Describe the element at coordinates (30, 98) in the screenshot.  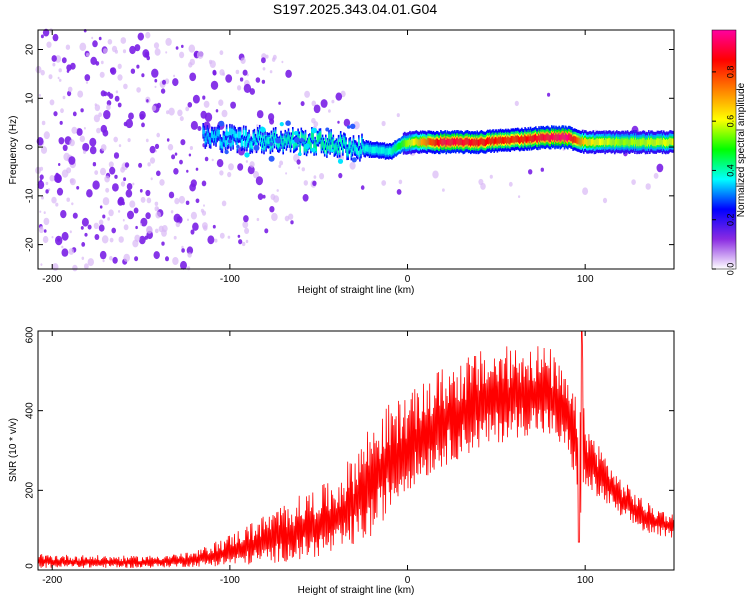
I see `spectrogram-y-tick-label: 10` at that location.